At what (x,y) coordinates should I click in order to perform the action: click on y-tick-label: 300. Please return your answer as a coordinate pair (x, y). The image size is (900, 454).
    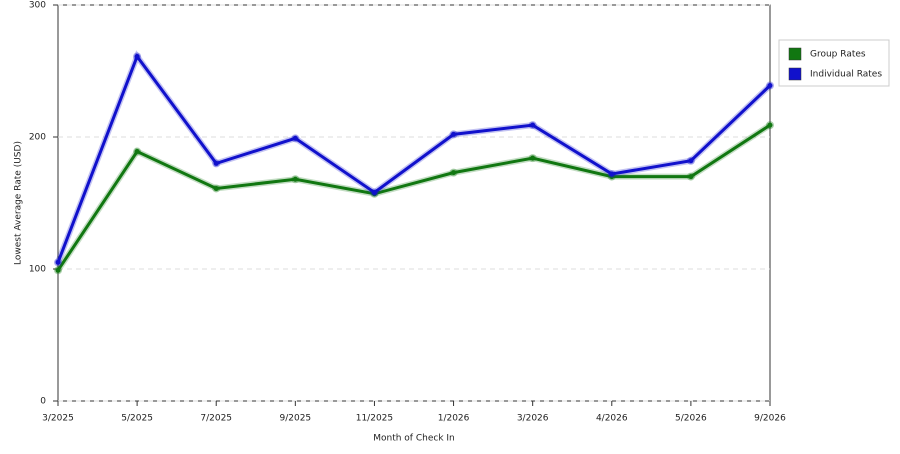
    Looking at the image, I should click on (37, 6).